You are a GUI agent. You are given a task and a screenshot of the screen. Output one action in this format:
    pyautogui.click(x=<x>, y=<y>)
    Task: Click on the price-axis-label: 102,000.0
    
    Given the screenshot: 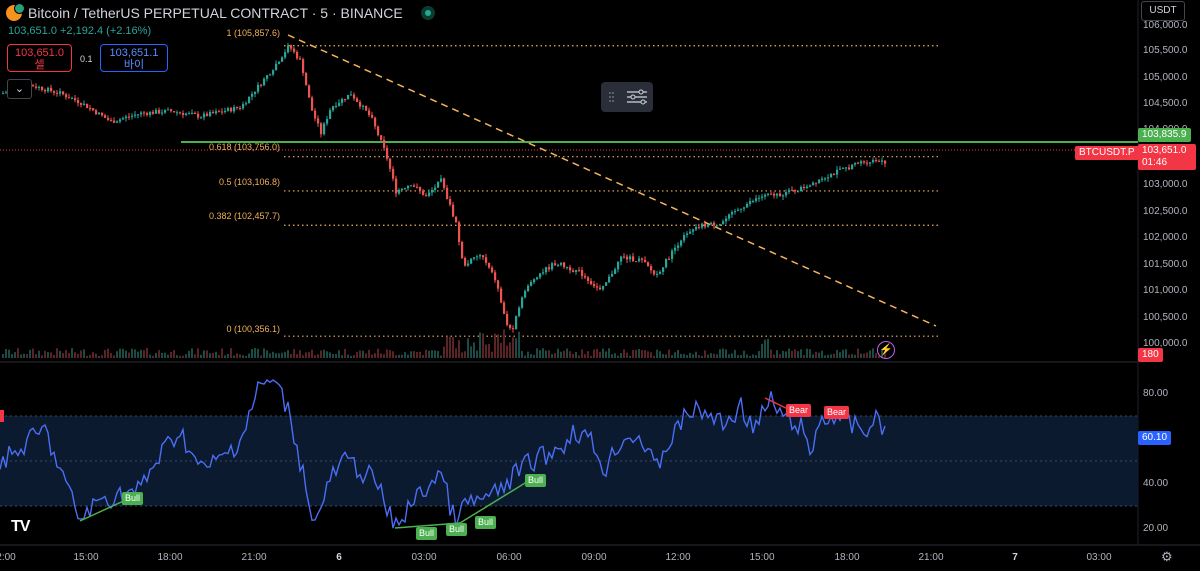 What is the action you would take?
    pyautogui.click(x=1165, y=237)
    